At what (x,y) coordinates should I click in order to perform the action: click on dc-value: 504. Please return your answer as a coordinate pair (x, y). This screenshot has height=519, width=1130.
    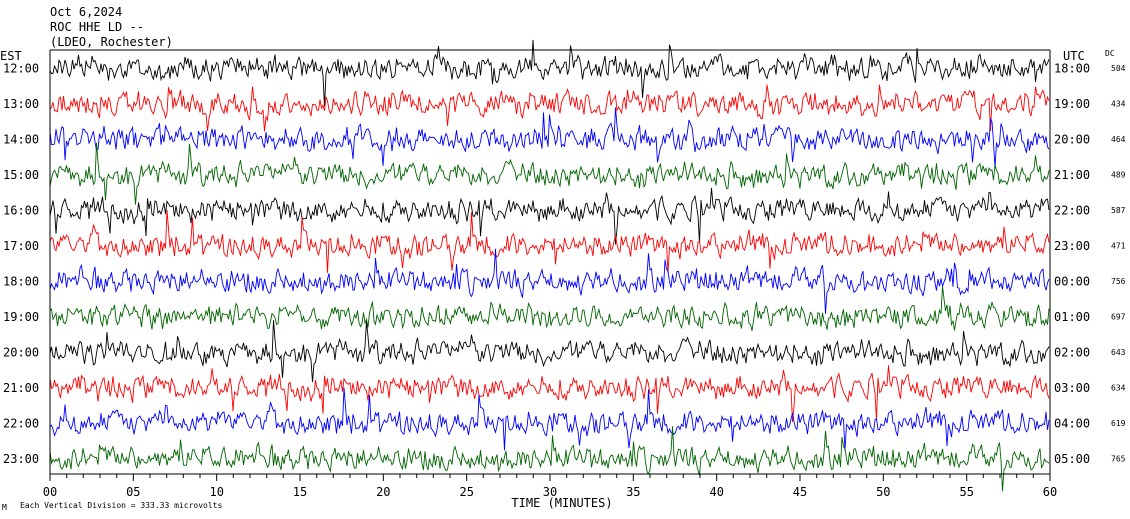
    Looking at the image, I should click on (1118, 68).